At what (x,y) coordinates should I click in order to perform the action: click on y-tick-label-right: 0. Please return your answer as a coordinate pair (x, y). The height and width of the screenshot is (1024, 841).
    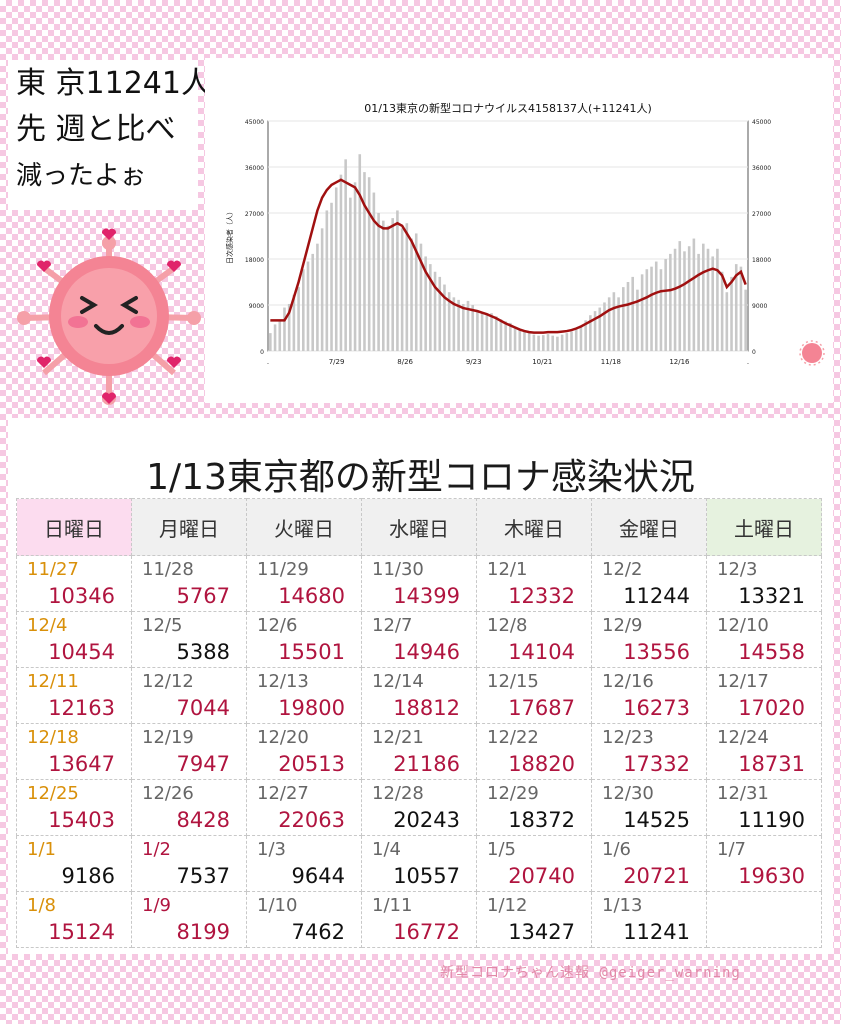
    Looking at the image, I should click on (754, 352).